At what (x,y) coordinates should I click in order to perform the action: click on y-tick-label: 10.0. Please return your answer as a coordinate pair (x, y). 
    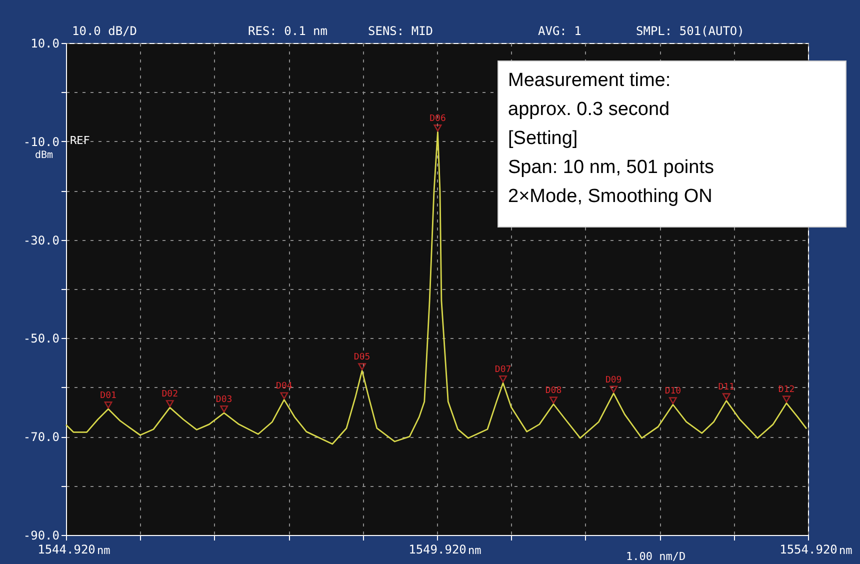
    Looking at the image, I should click on (45, 43).